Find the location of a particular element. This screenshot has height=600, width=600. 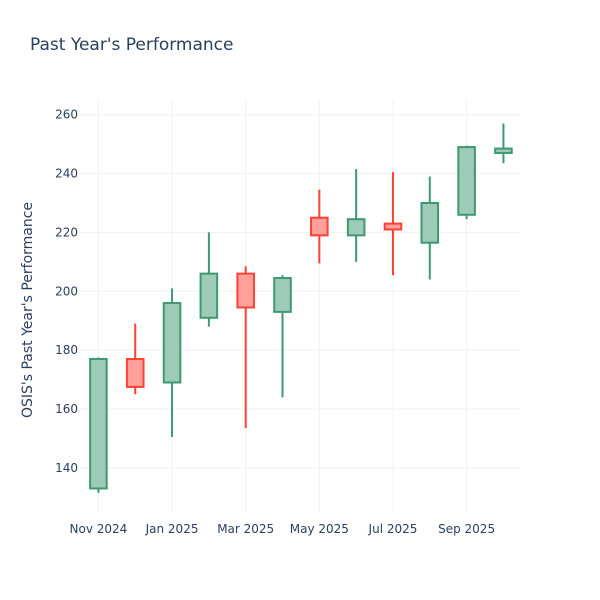

y-tick-label: 240 is located at coordinates (66, 174).